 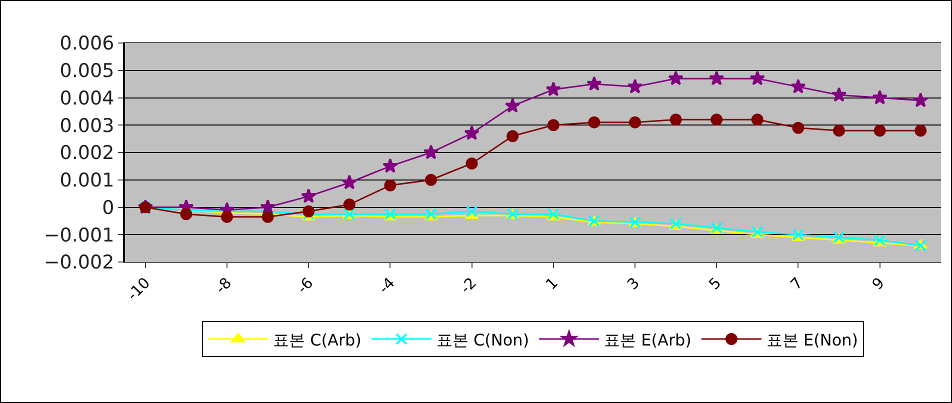 I want to click on x-tick-label: 7, so click(x=796, y=284).